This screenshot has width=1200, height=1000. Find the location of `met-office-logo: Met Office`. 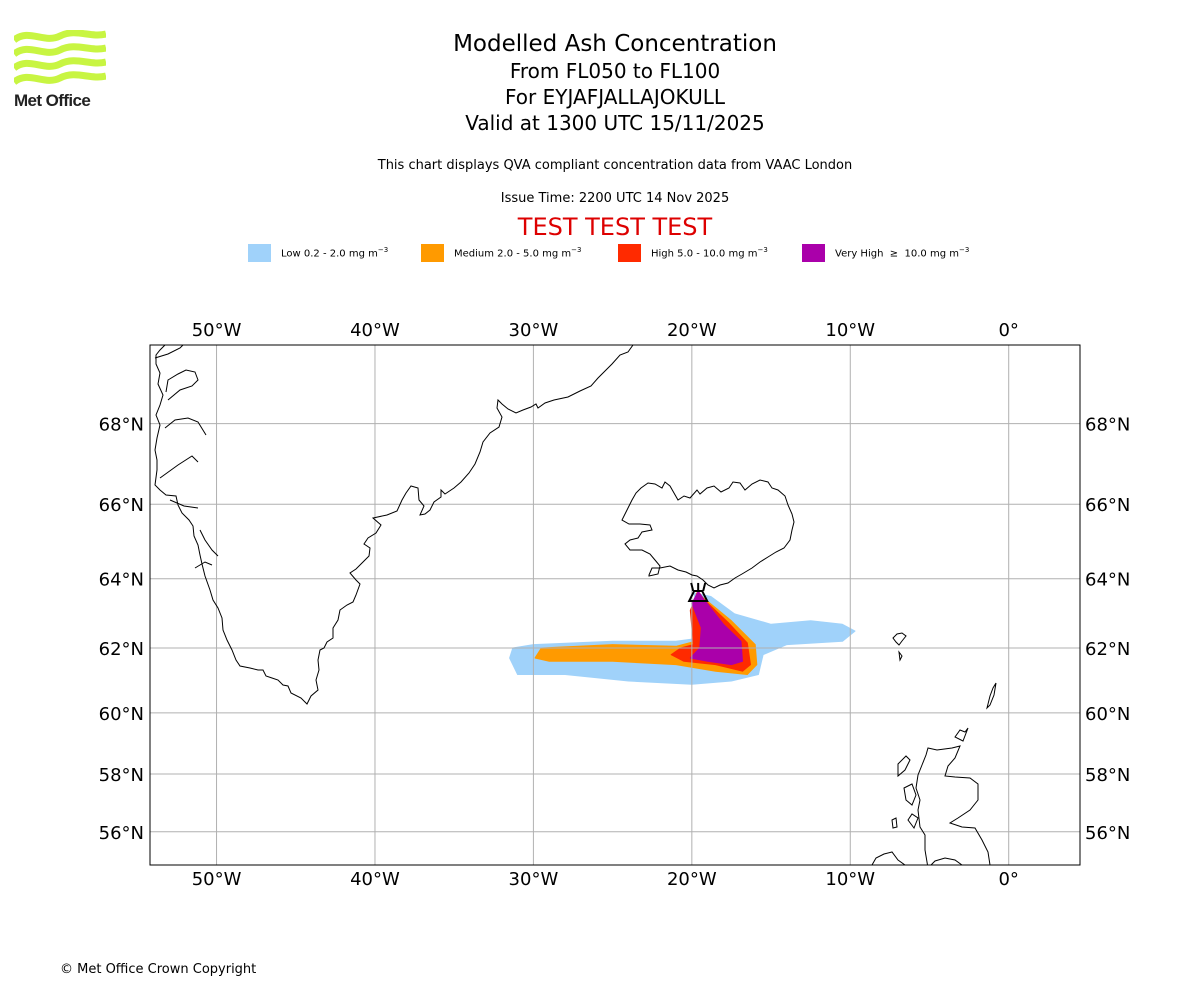

met-office-logo: Met Office is located at coordinates (60, 71).